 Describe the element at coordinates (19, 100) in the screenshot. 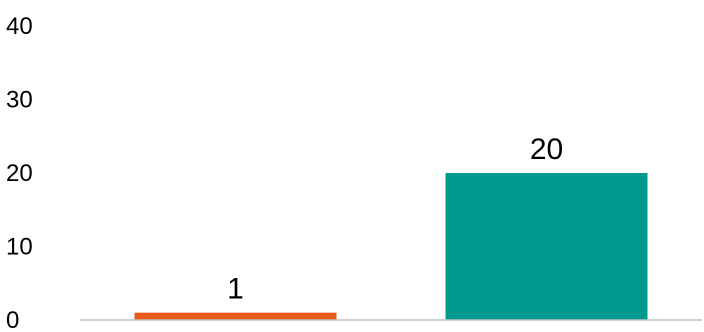

I see `y-tick-label: 30` at that location.